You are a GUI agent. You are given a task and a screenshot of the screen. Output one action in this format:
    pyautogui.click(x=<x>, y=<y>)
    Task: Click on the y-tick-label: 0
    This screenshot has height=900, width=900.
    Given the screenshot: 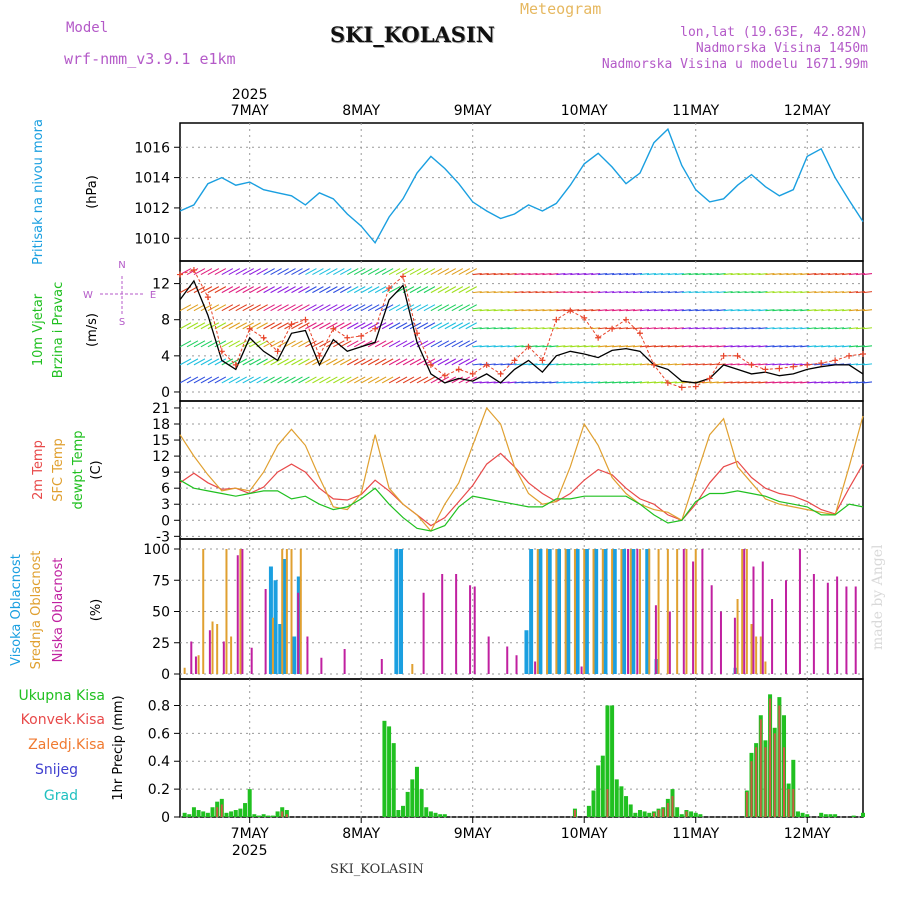 What is the action you would take?
    pyautogui.click(x=165, y=675)
    